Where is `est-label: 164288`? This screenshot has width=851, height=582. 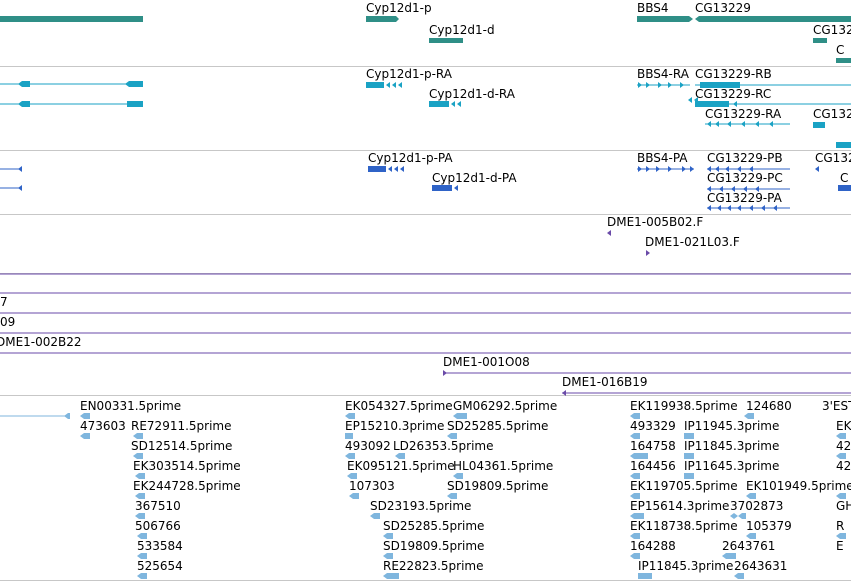
est-label: 164288 is located at coordinates (653, 546).